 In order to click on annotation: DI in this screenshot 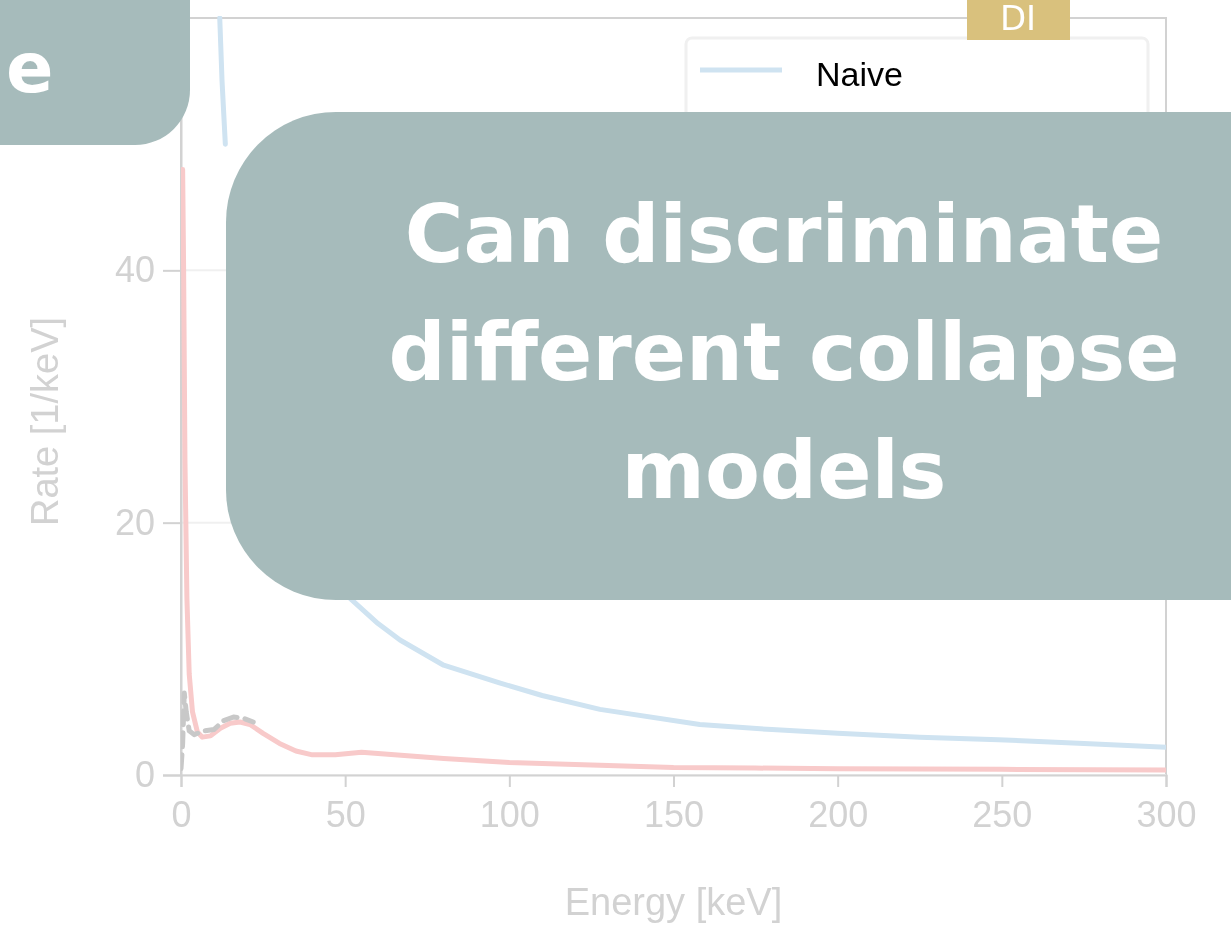, I will do `click(1018, 19)`.